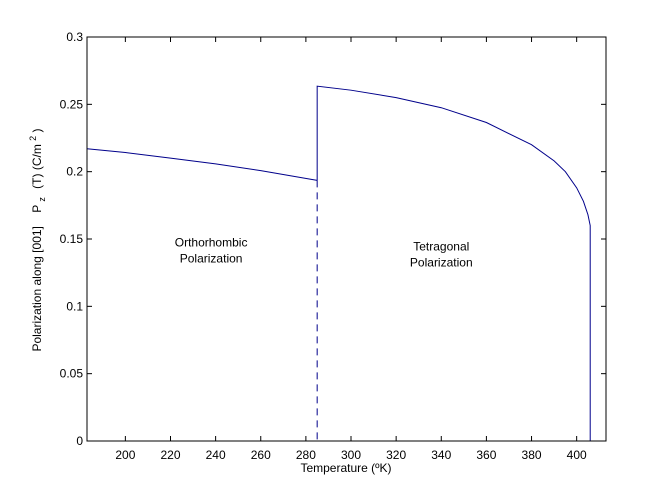 This screenshot has height=496, width=669. I want to click on y-tick-label: 0.2, so click(74, 172).